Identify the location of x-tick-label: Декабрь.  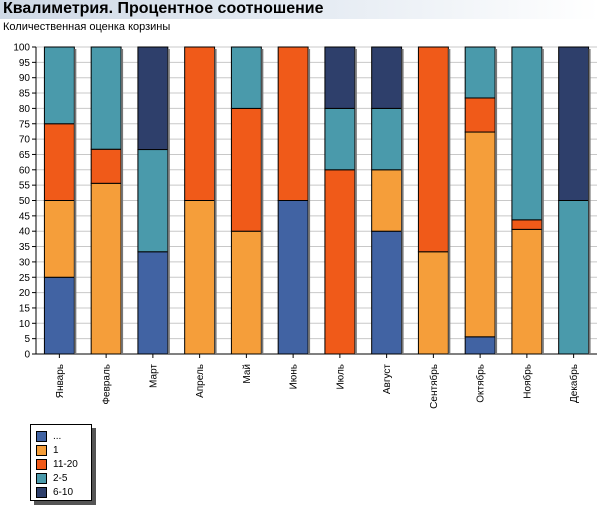
(574, 383).